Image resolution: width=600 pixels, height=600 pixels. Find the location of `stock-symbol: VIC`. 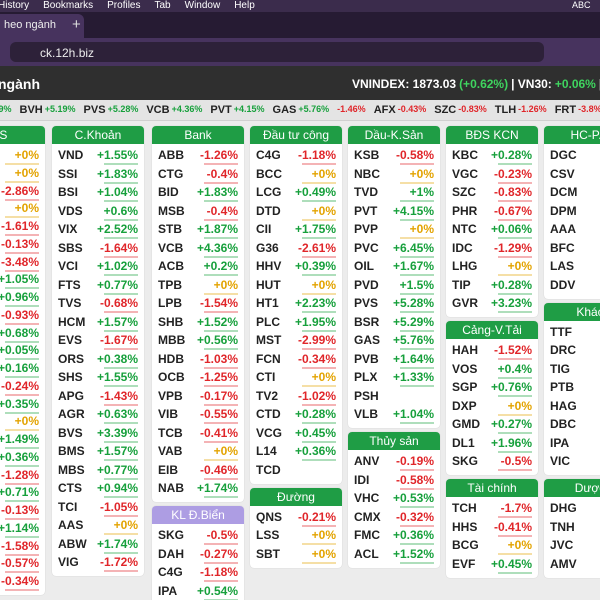

stock-symbol: VIC is located at coordinates (560, 461).